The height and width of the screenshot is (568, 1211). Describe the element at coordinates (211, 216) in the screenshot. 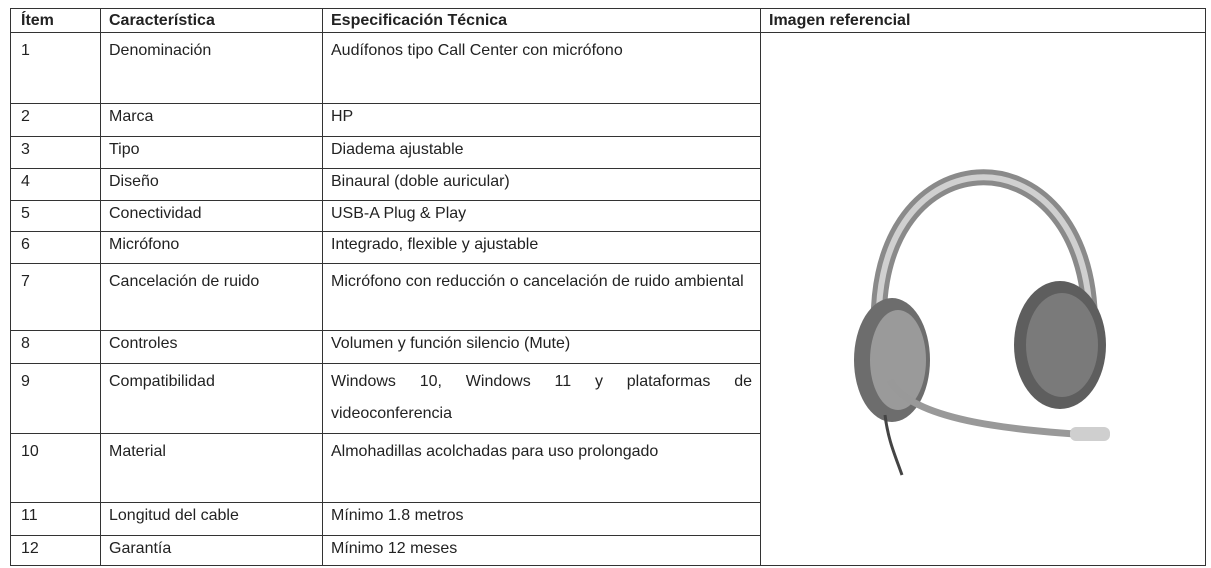

I see `table-cell: Conectividad` at that location.